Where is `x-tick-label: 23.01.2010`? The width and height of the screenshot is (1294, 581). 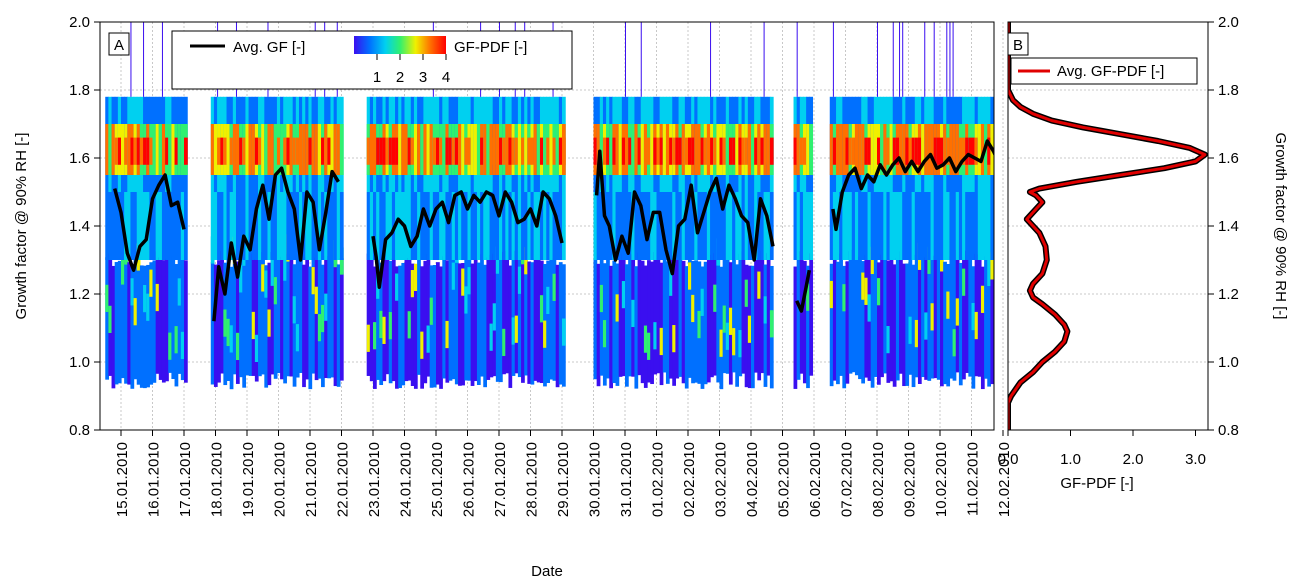 x-tick-label: 23.01.2010 is located at coordinates (374, 479).